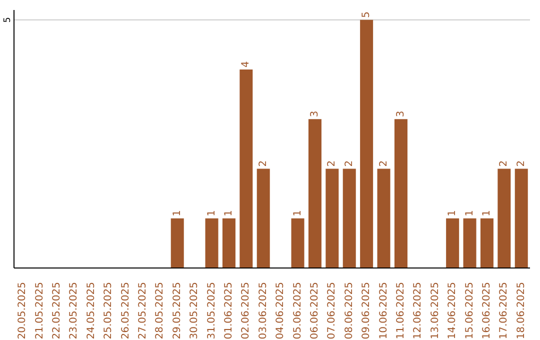 The width and height of the screenshot is (540, 340). I want to click on x-tick-label: 14.06.2025, so click(452, 311).